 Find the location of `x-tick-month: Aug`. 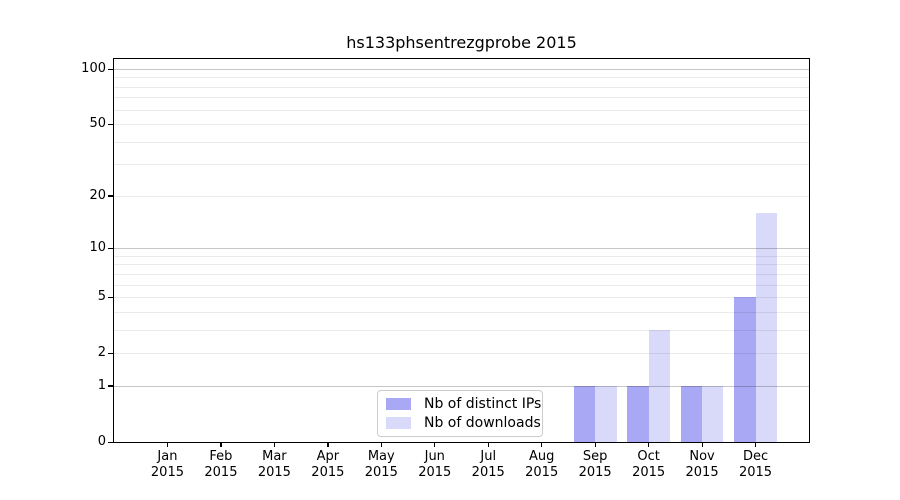

x-tick-month: Aug is located at coordinates (541, 456).